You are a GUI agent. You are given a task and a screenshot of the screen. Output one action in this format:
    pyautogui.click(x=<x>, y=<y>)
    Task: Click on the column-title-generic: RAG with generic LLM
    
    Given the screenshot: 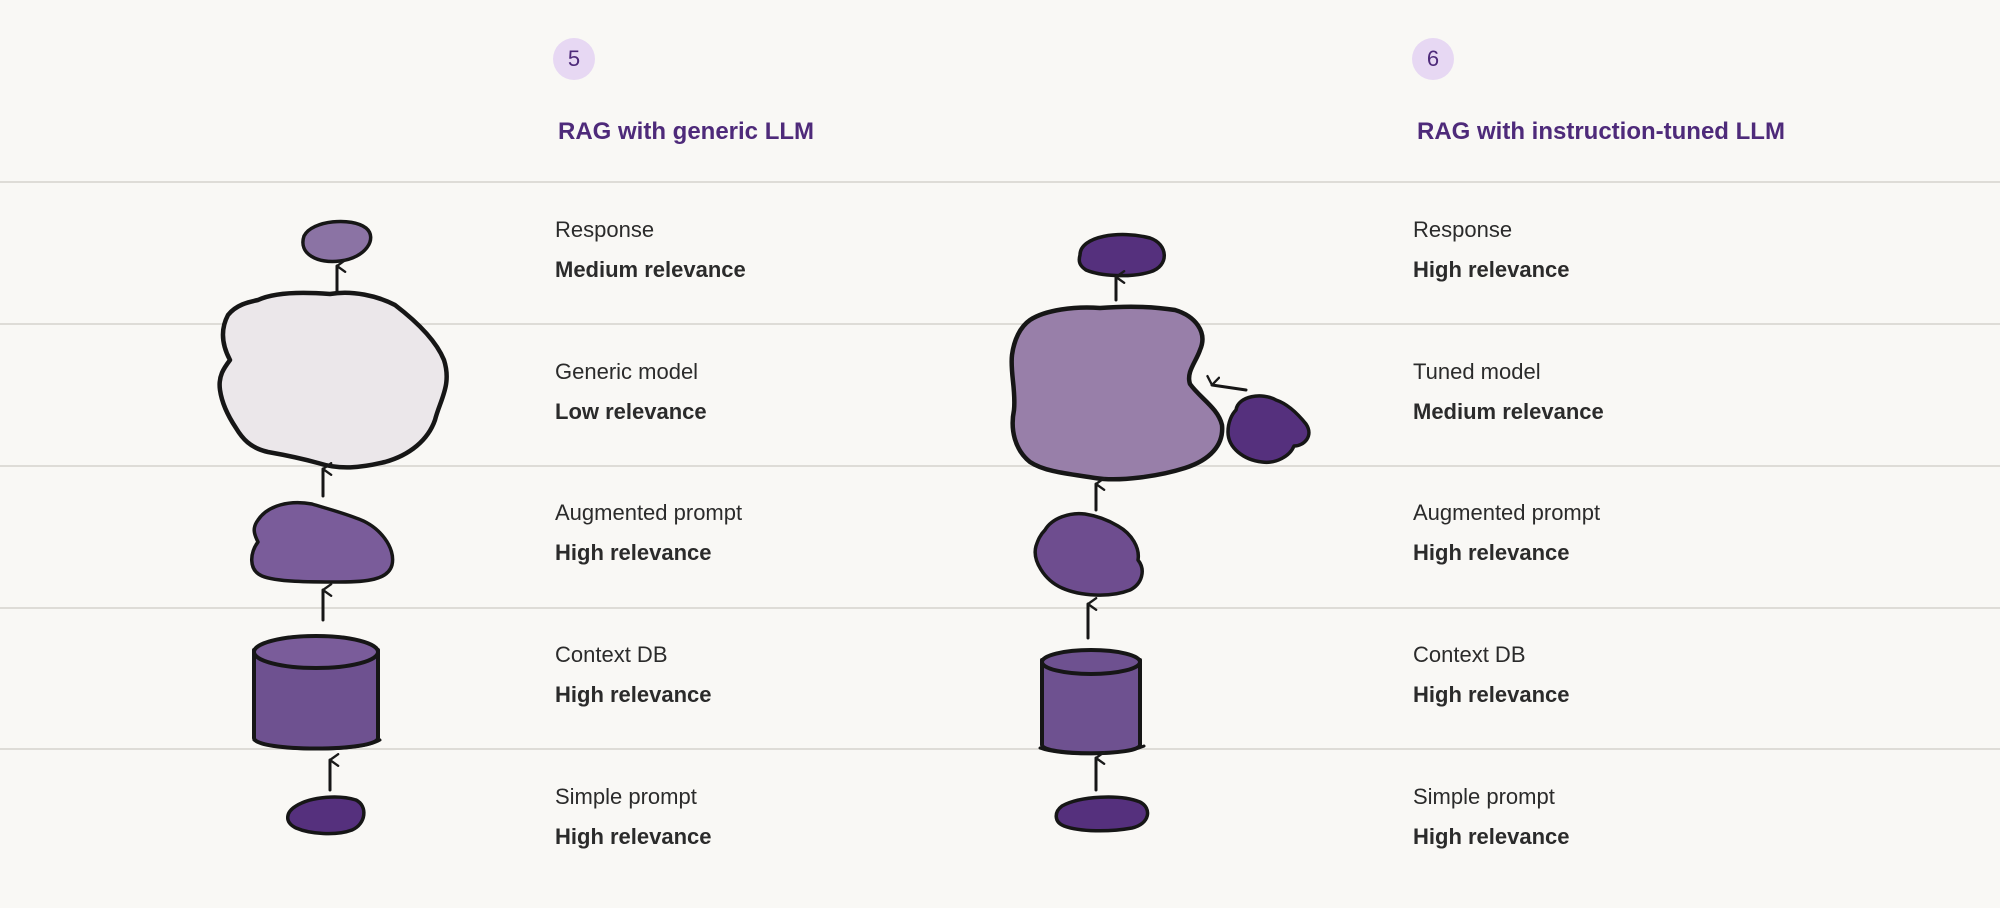 What is the action you would take?
    pyautogui.click(x=686, y=131)
    